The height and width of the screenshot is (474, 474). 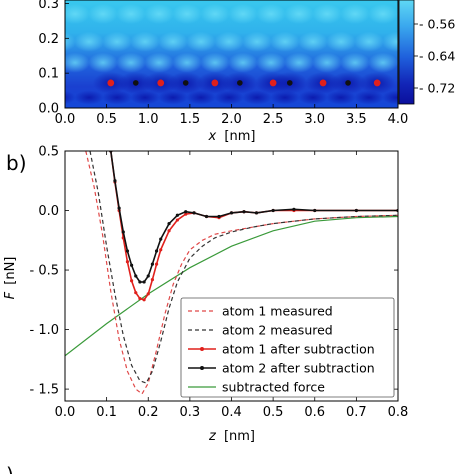 I want to click on legend-label: atom 2 after subtraction, so click(x=298, y=368).